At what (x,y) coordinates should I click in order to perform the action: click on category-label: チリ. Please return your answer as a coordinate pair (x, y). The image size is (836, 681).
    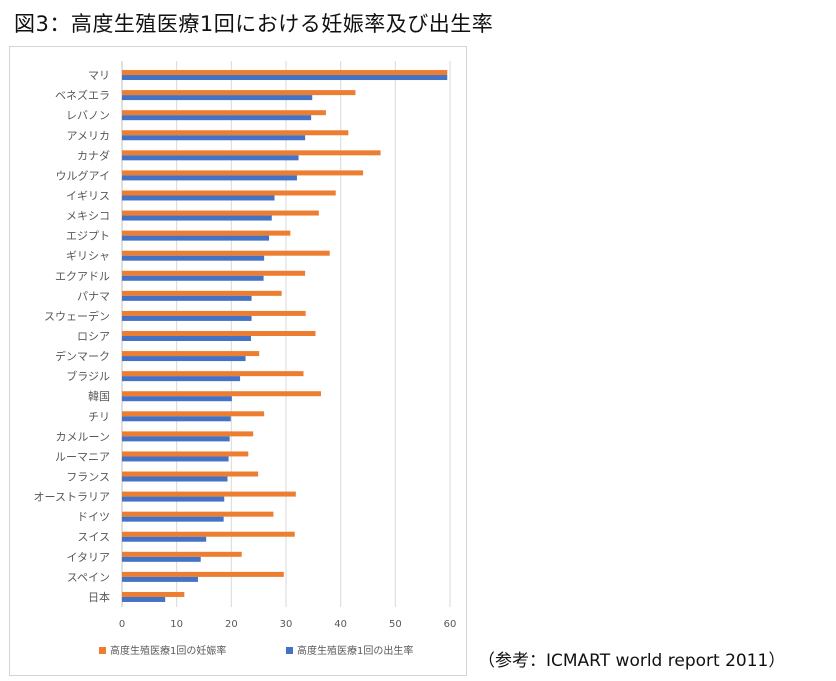
    Looking at the image, I should click on (99, 416).